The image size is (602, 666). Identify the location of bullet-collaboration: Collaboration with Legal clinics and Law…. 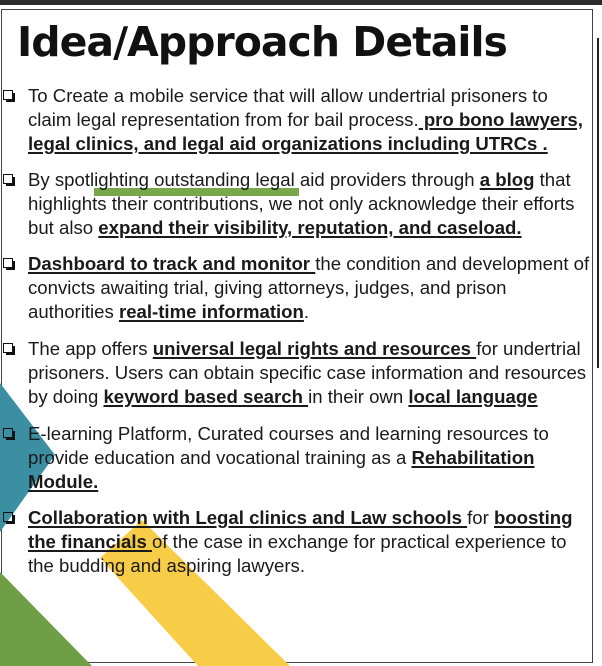
(298, 542).